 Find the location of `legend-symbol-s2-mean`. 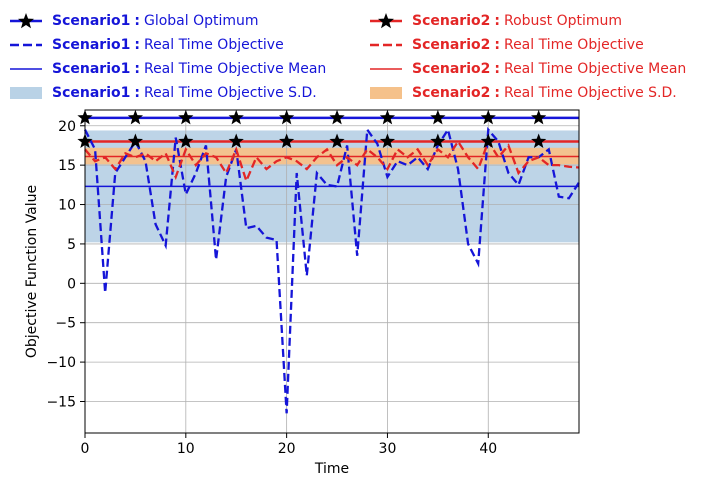

legend-symbol-s2-mean is located at coordinates (386, 69).